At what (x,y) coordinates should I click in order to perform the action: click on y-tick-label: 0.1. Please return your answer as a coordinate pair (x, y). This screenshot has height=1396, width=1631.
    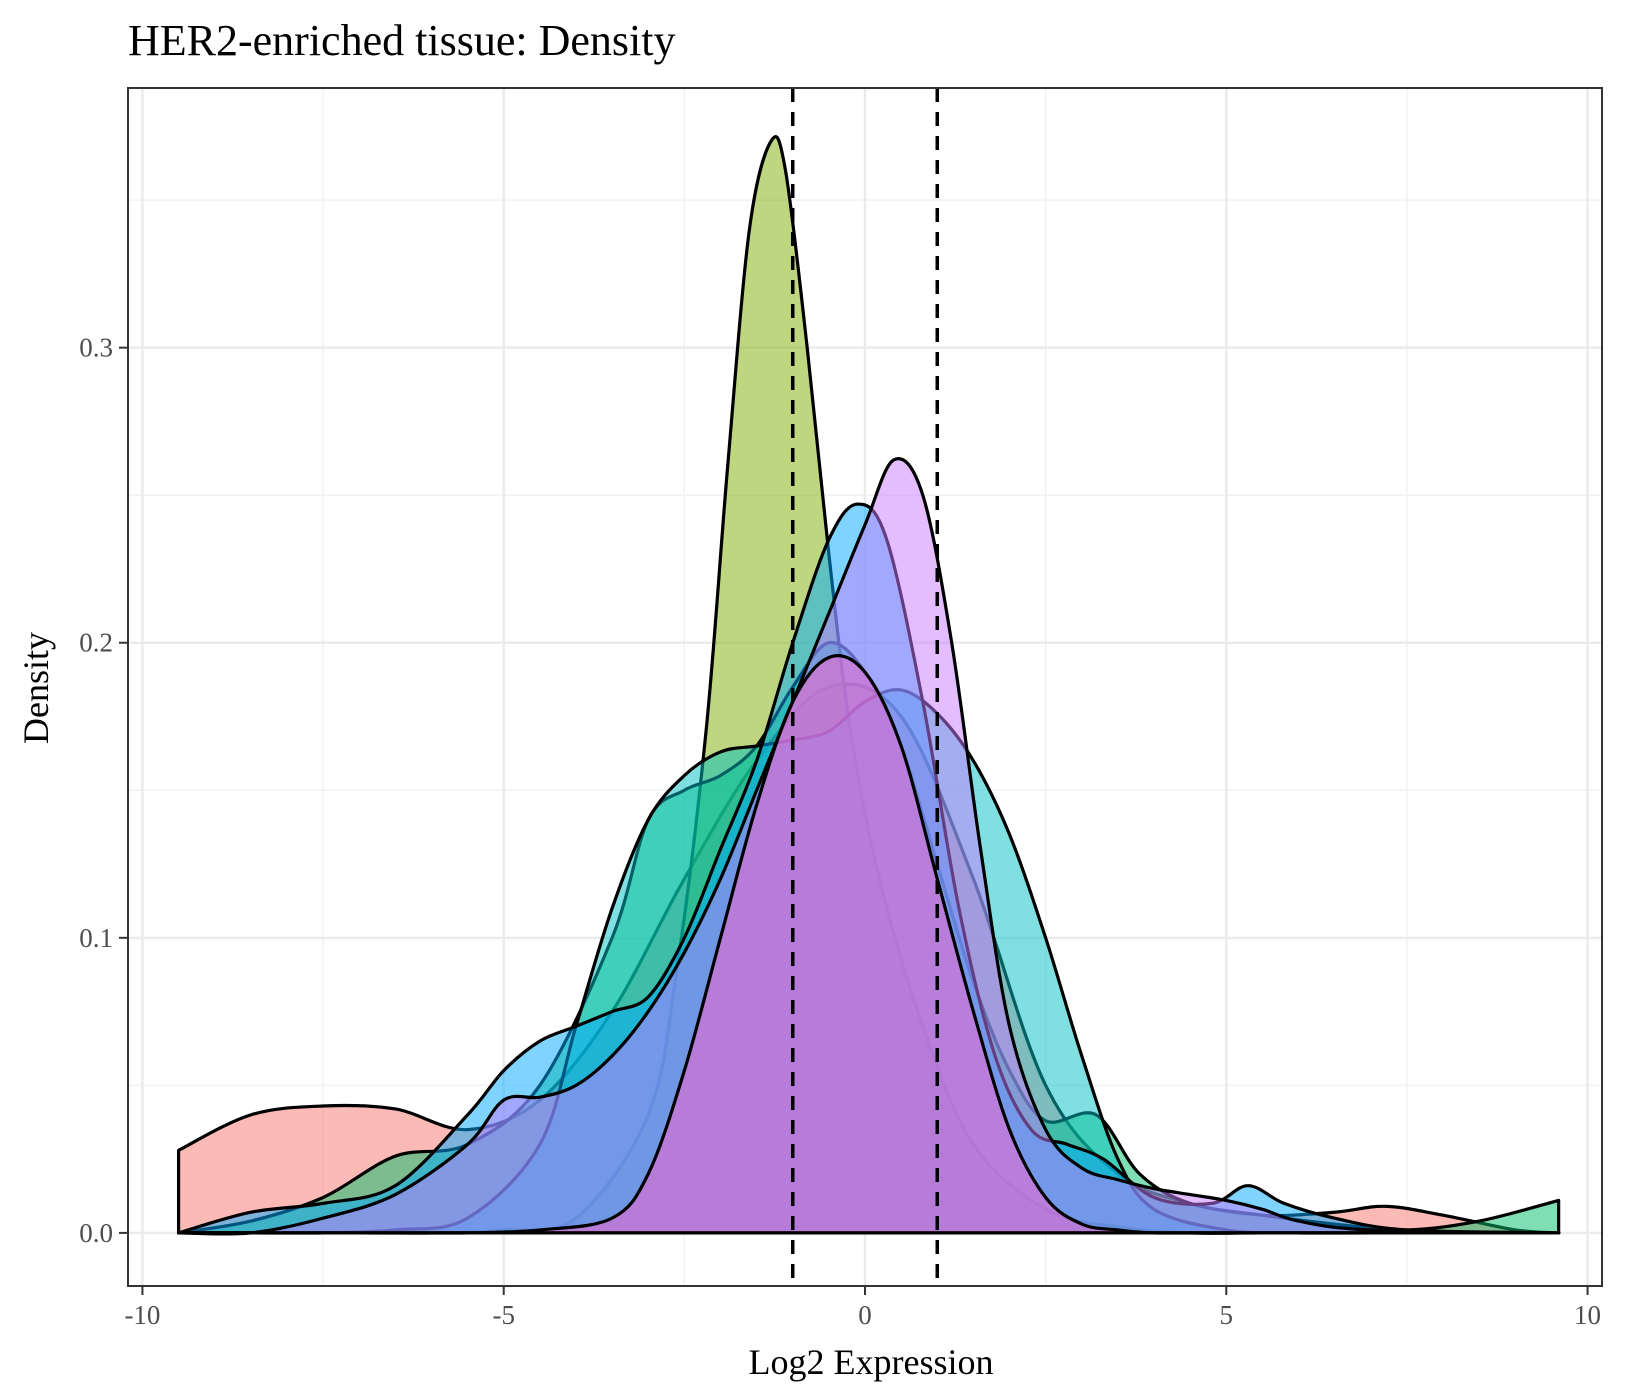
    Looking at the image, I should click on (96, 938).